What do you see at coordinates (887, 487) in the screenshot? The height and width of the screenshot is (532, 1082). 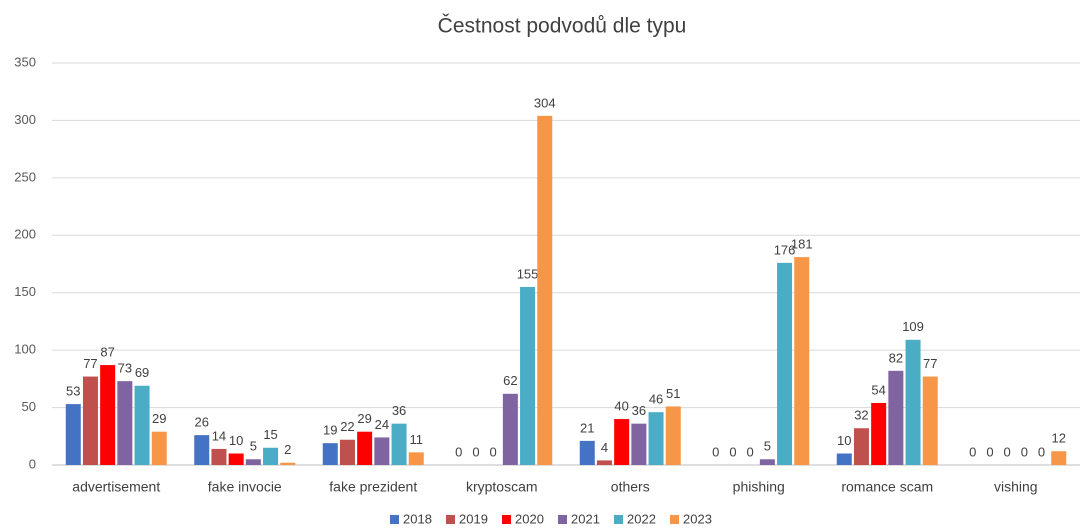 I see `x-tick-label: romance scam` at bounding box center [887, 487].